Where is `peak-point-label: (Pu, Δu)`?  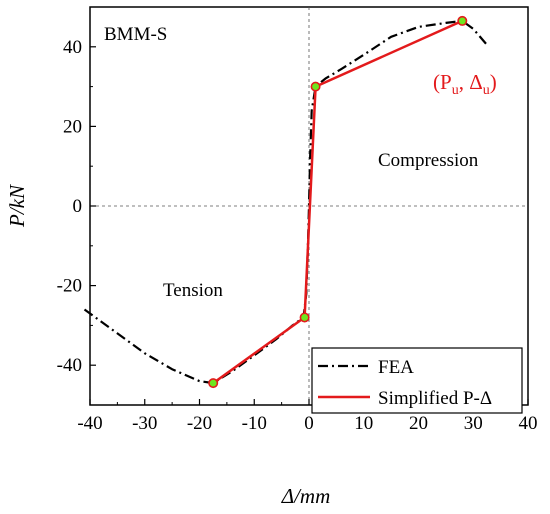
peak-point-label: (Pu, Δu) is located at coordinates (465, 84).